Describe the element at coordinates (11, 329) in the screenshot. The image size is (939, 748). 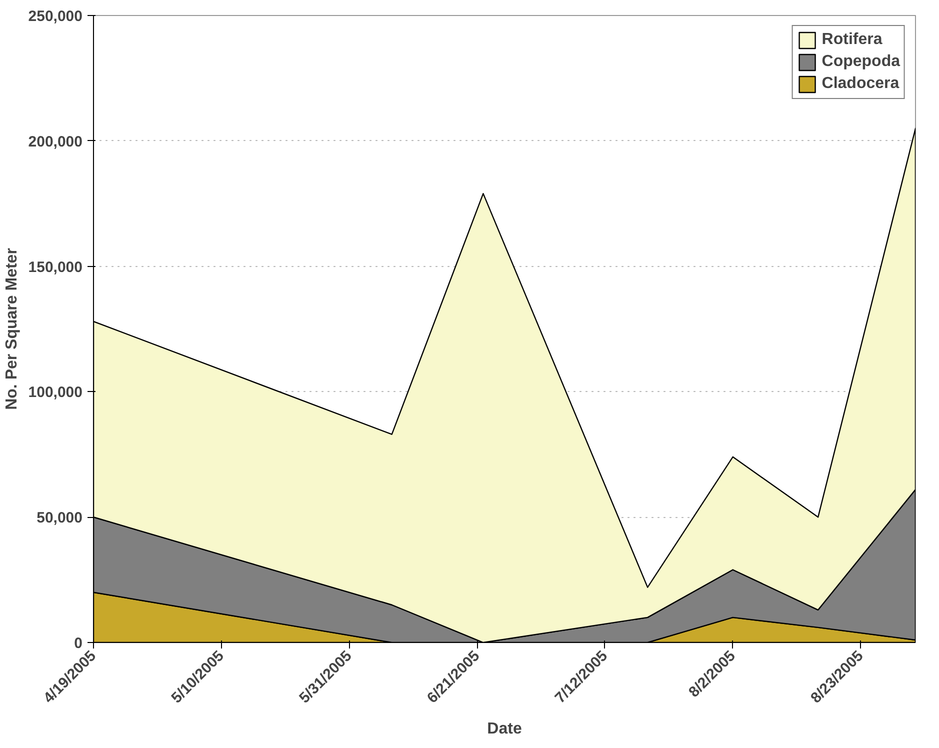
I see `y-axis-title: No. Per Square Meter` at that location.